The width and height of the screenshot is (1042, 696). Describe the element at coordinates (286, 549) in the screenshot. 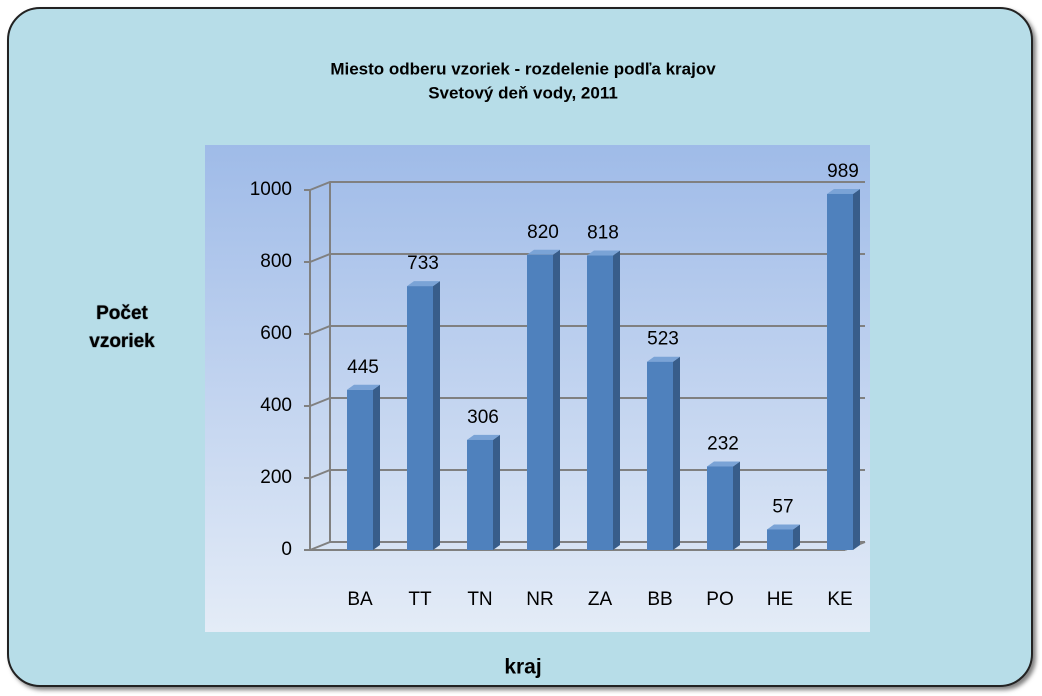

I see `y-tick-label: 0` at that location.